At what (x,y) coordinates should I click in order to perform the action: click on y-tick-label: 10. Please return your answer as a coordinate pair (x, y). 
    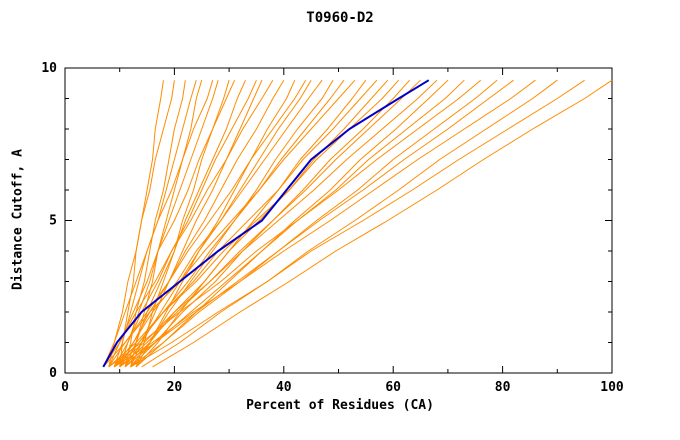
    Looking at the image, I should click on (49, 68).